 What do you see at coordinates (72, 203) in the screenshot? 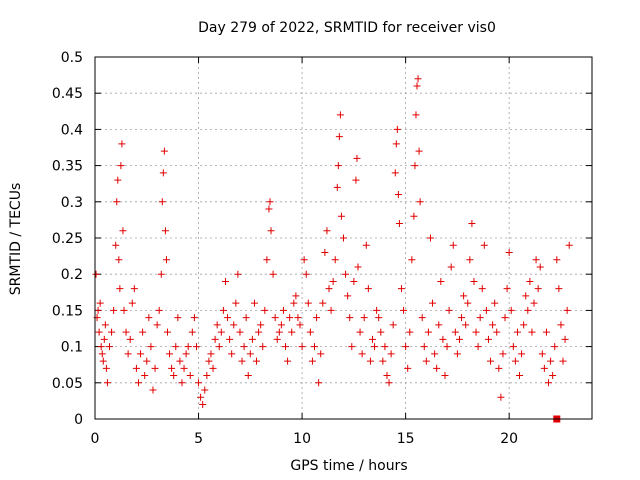
I see `y-tick-label: 0.3` at bounding box center [72, 203].